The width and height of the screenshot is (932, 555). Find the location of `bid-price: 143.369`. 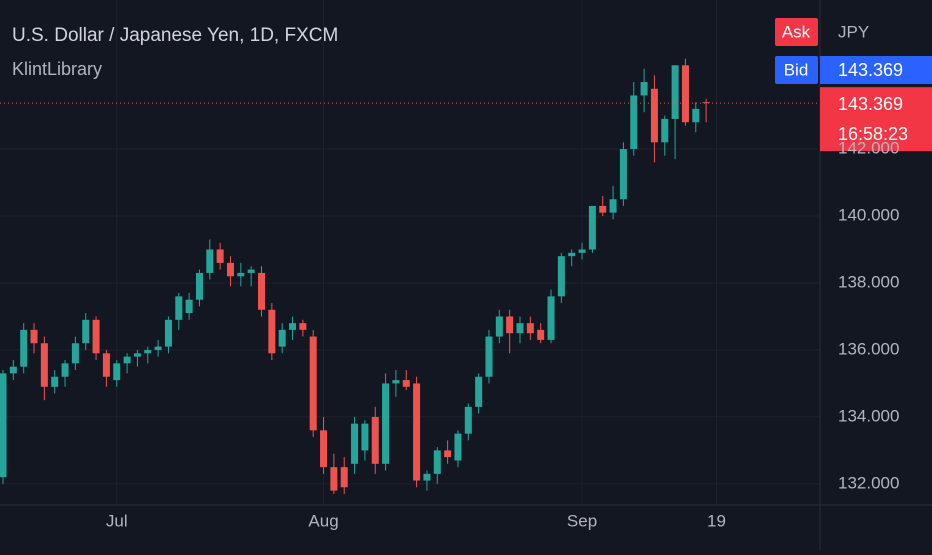

bid-price: 143.369 is located at coordinates (870, 70).